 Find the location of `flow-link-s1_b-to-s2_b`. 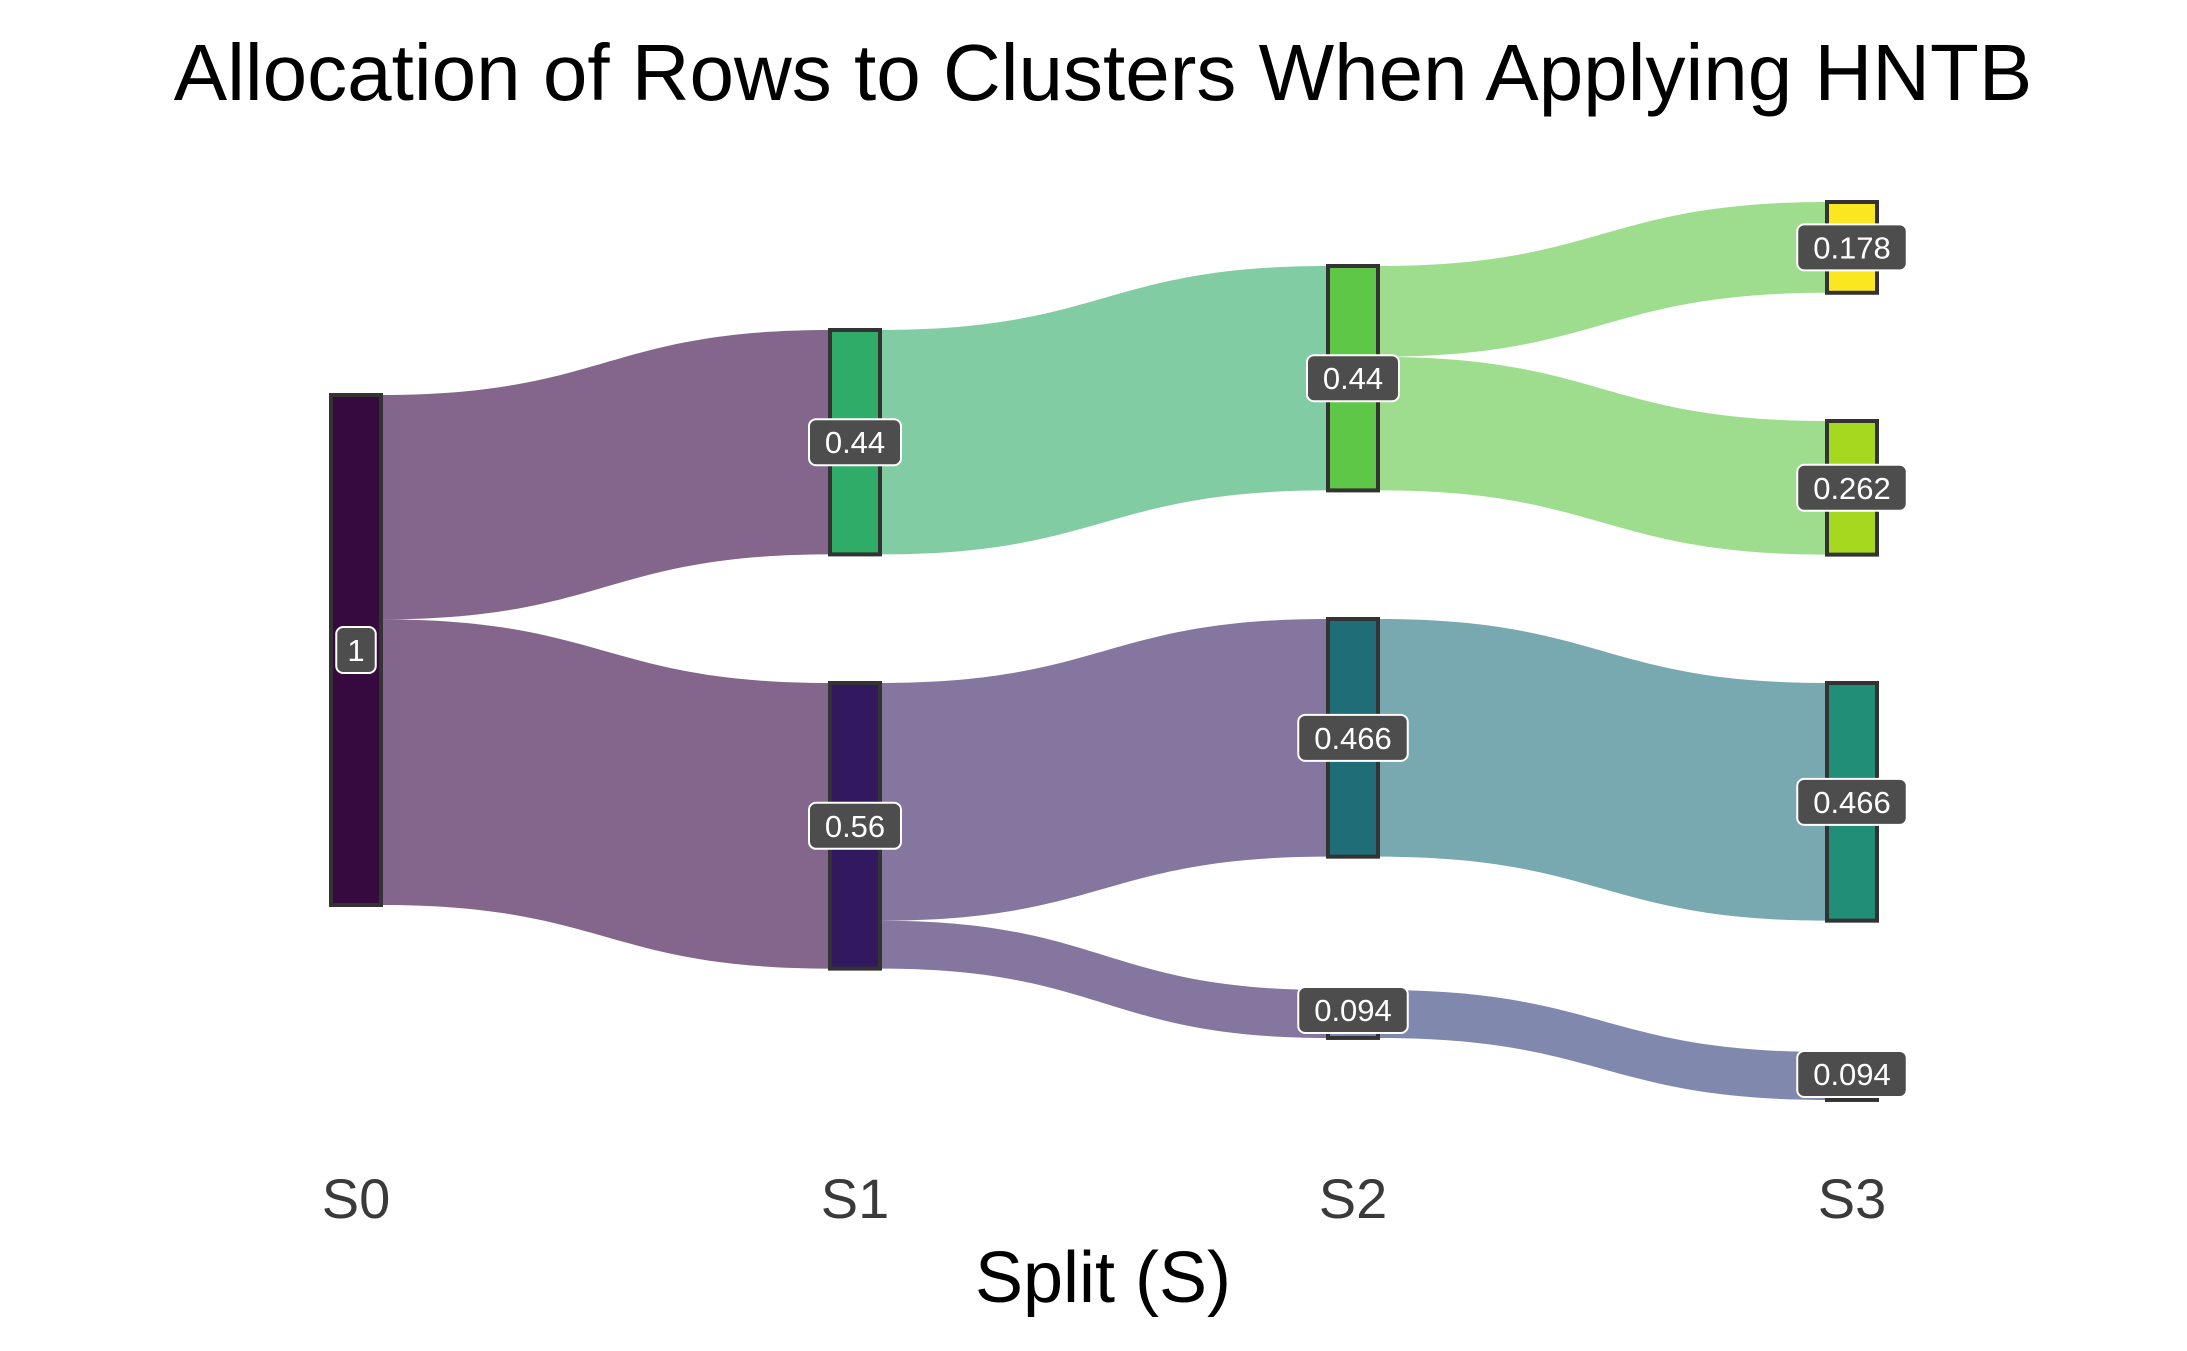

flow-link-s1_b-to-s2_b is located at coordinates (1104, 770).